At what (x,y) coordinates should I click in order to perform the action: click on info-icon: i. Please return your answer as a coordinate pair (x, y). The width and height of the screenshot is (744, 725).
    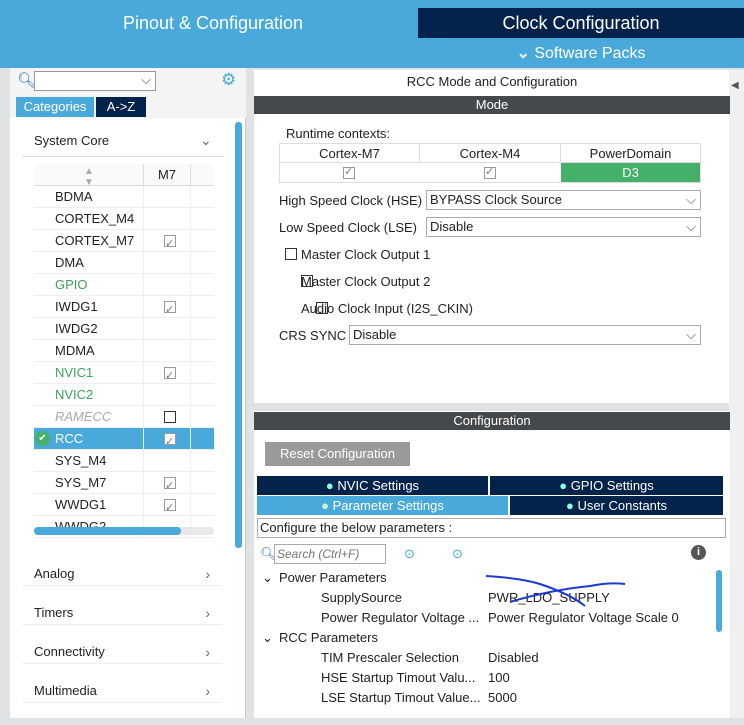
    Looking at the image, I should click on (698, 552).